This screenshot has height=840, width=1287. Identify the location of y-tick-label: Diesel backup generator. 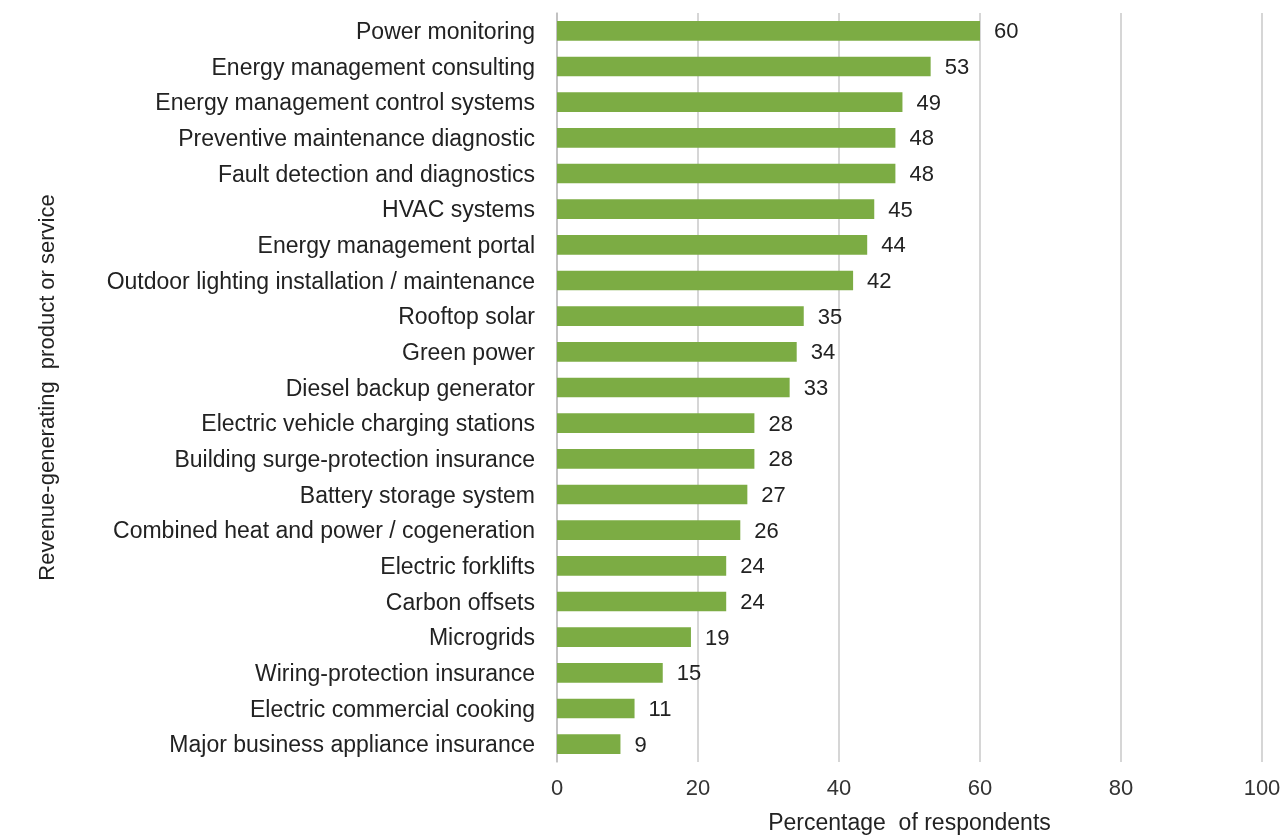
(410, 387).